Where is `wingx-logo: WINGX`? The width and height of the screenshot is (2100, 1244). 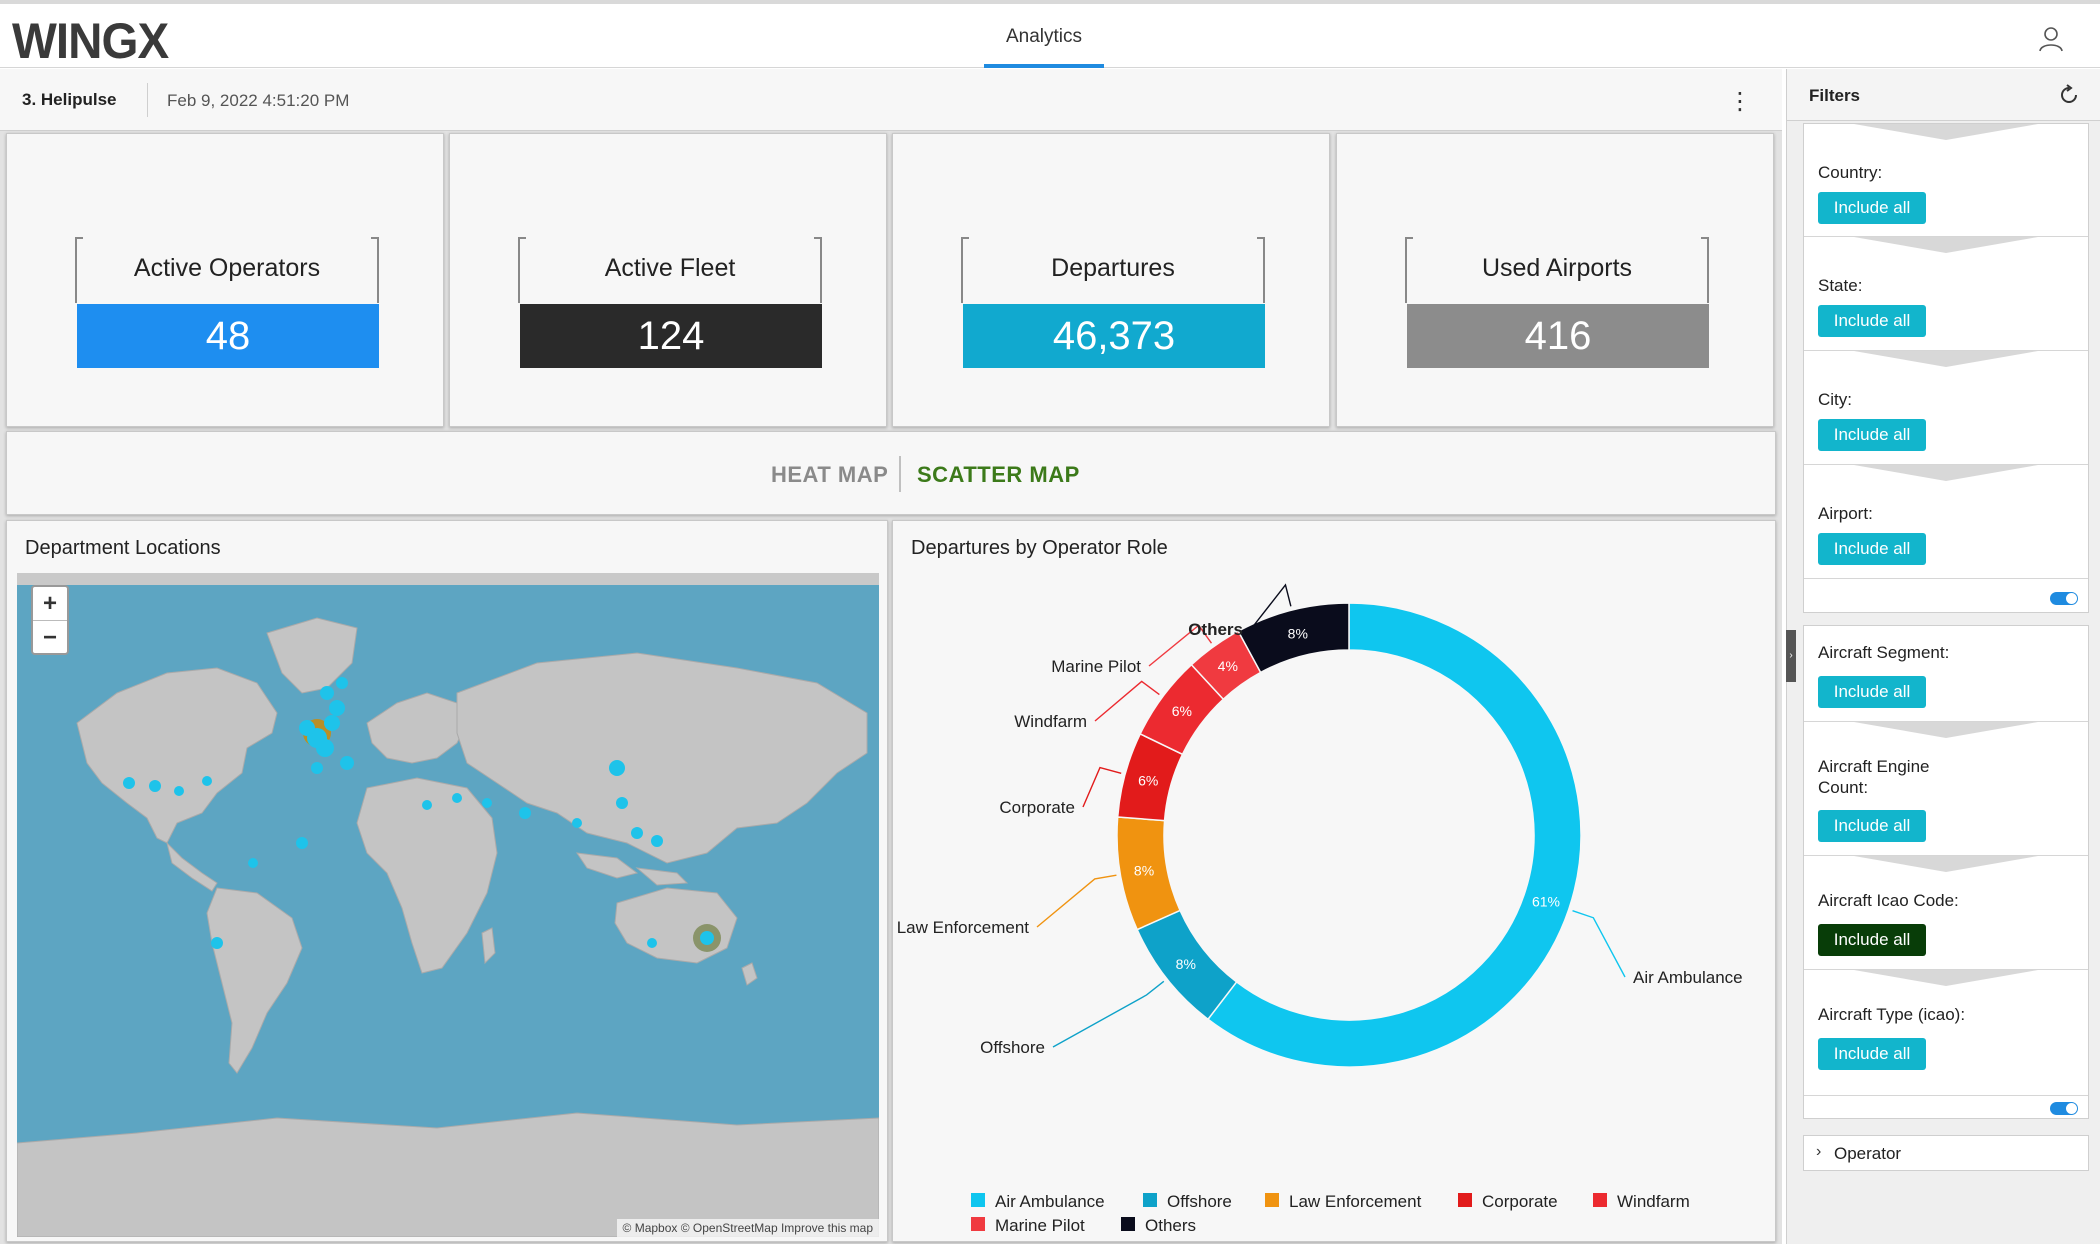 wingx-logo: WINGX is located at coordinates (90, 41).